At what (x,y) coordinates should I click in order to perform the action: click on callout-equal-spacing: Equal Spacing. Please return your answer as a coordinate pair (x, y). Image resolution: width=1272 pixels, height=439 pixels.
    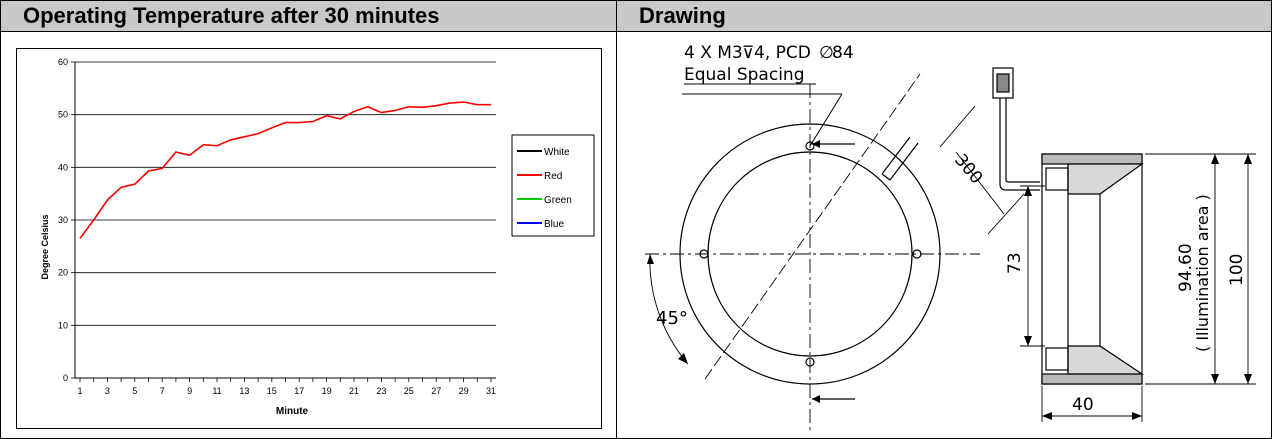
    Looking at the image, I should click on (744, 75).